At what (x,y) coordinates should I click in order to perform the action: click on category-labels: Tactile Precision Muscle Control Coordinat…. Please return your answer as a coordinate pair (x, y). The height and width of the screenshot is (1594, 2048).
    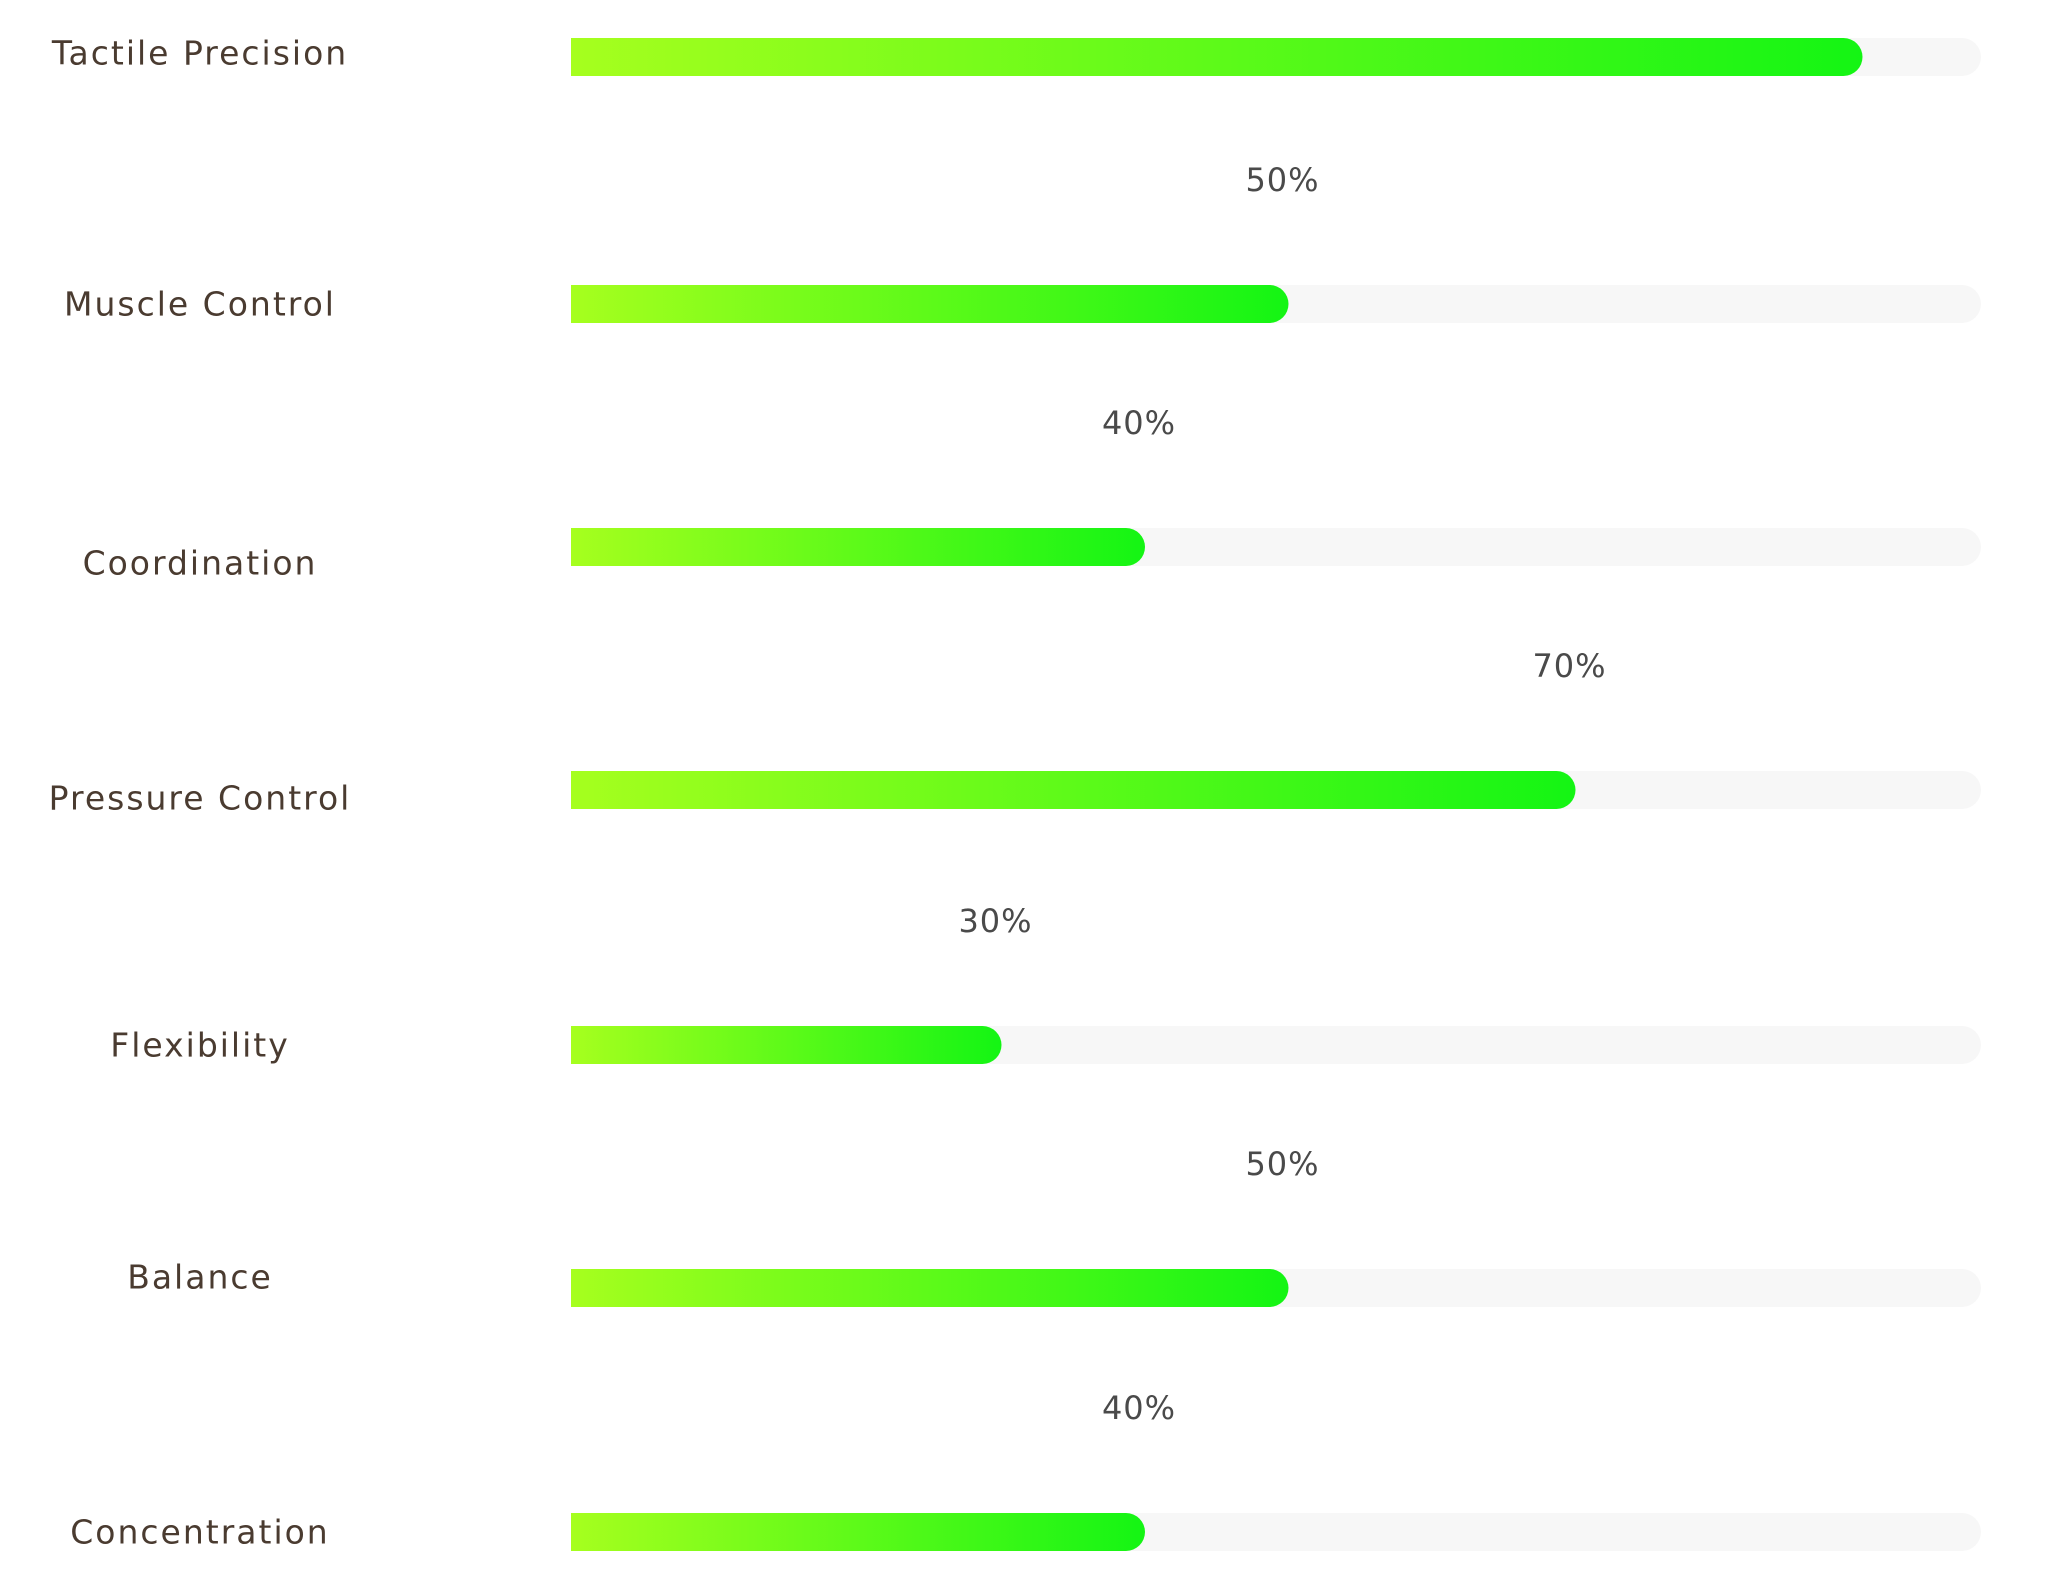
    Looking at the image, I should click on (200, 793).